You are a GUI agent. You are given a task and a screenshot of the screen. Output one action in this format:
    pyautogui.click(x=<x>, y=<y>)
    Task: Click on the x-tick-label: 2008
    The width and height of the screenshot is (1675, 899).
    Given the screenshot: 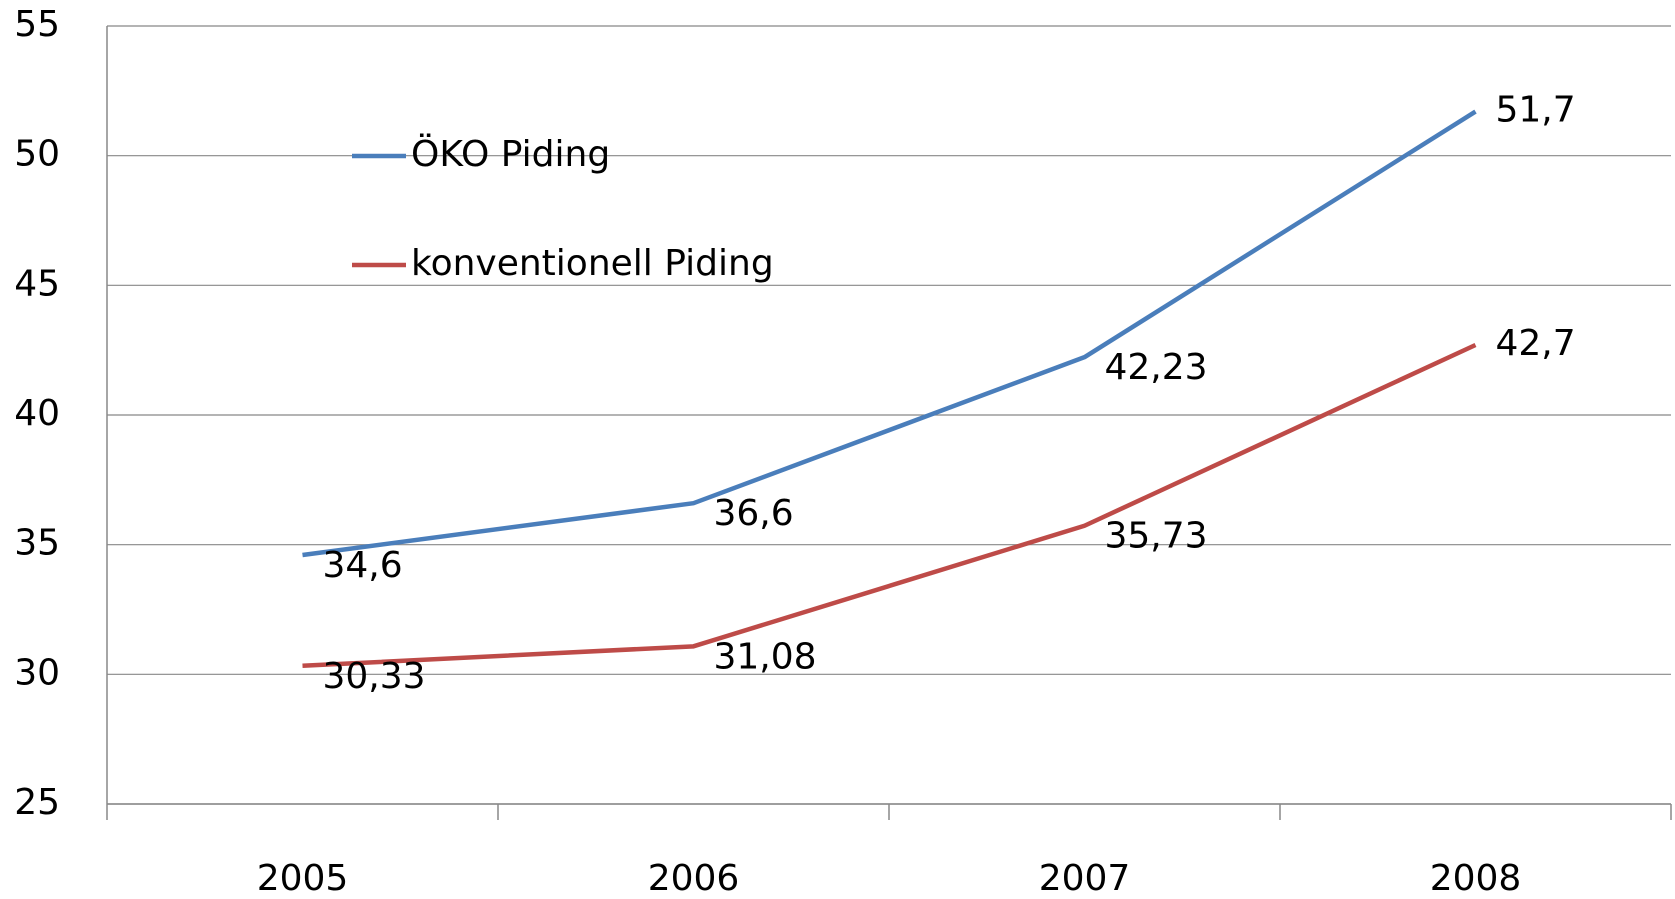 What is the action you would take?
    pyautogui.click(x=1476, y=878)
    